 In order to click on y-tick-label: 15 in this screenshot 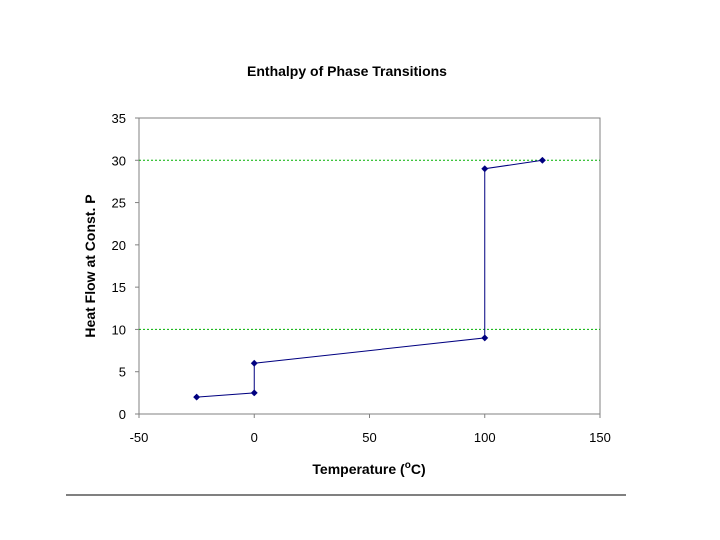, I will do `click(119, 287)`.